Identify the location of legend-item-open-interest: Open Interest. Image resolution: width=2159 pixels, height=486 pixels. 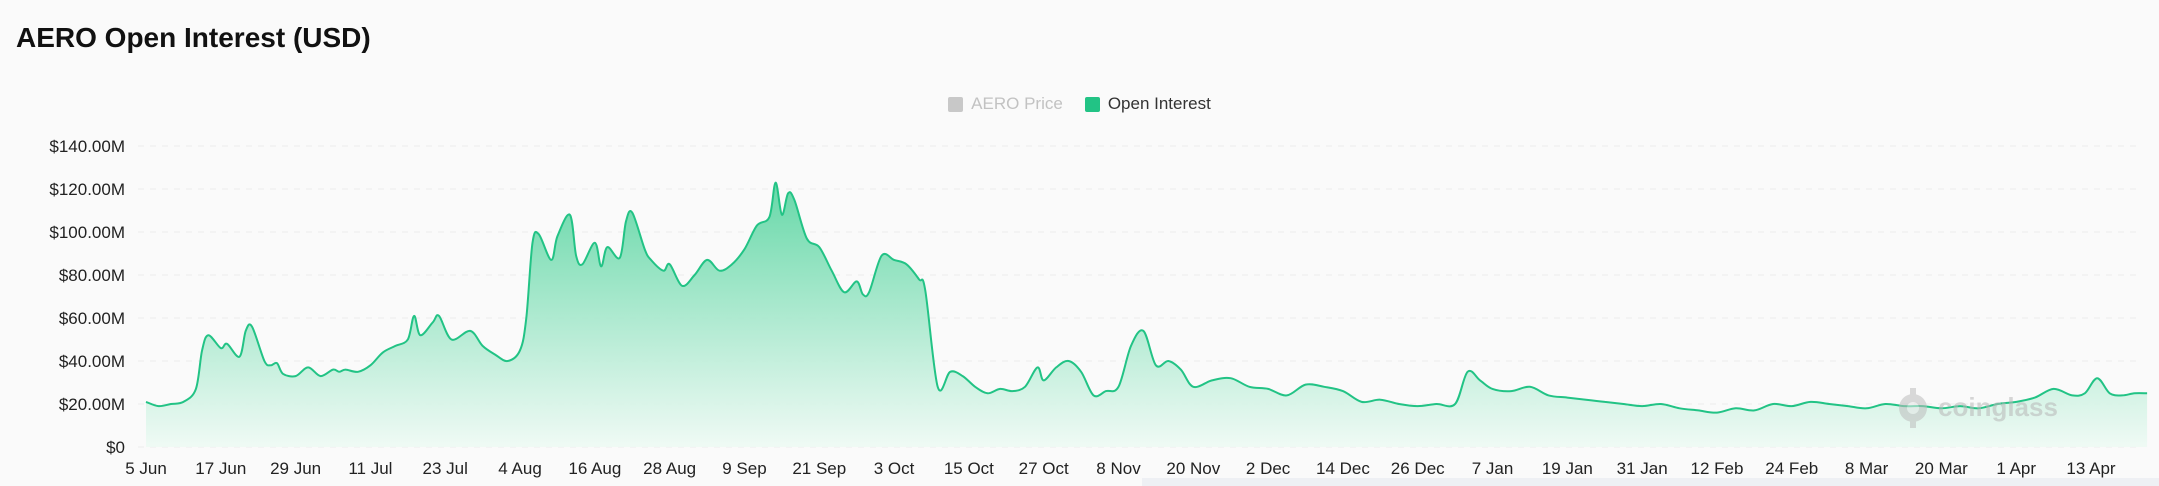
(1147, 104).